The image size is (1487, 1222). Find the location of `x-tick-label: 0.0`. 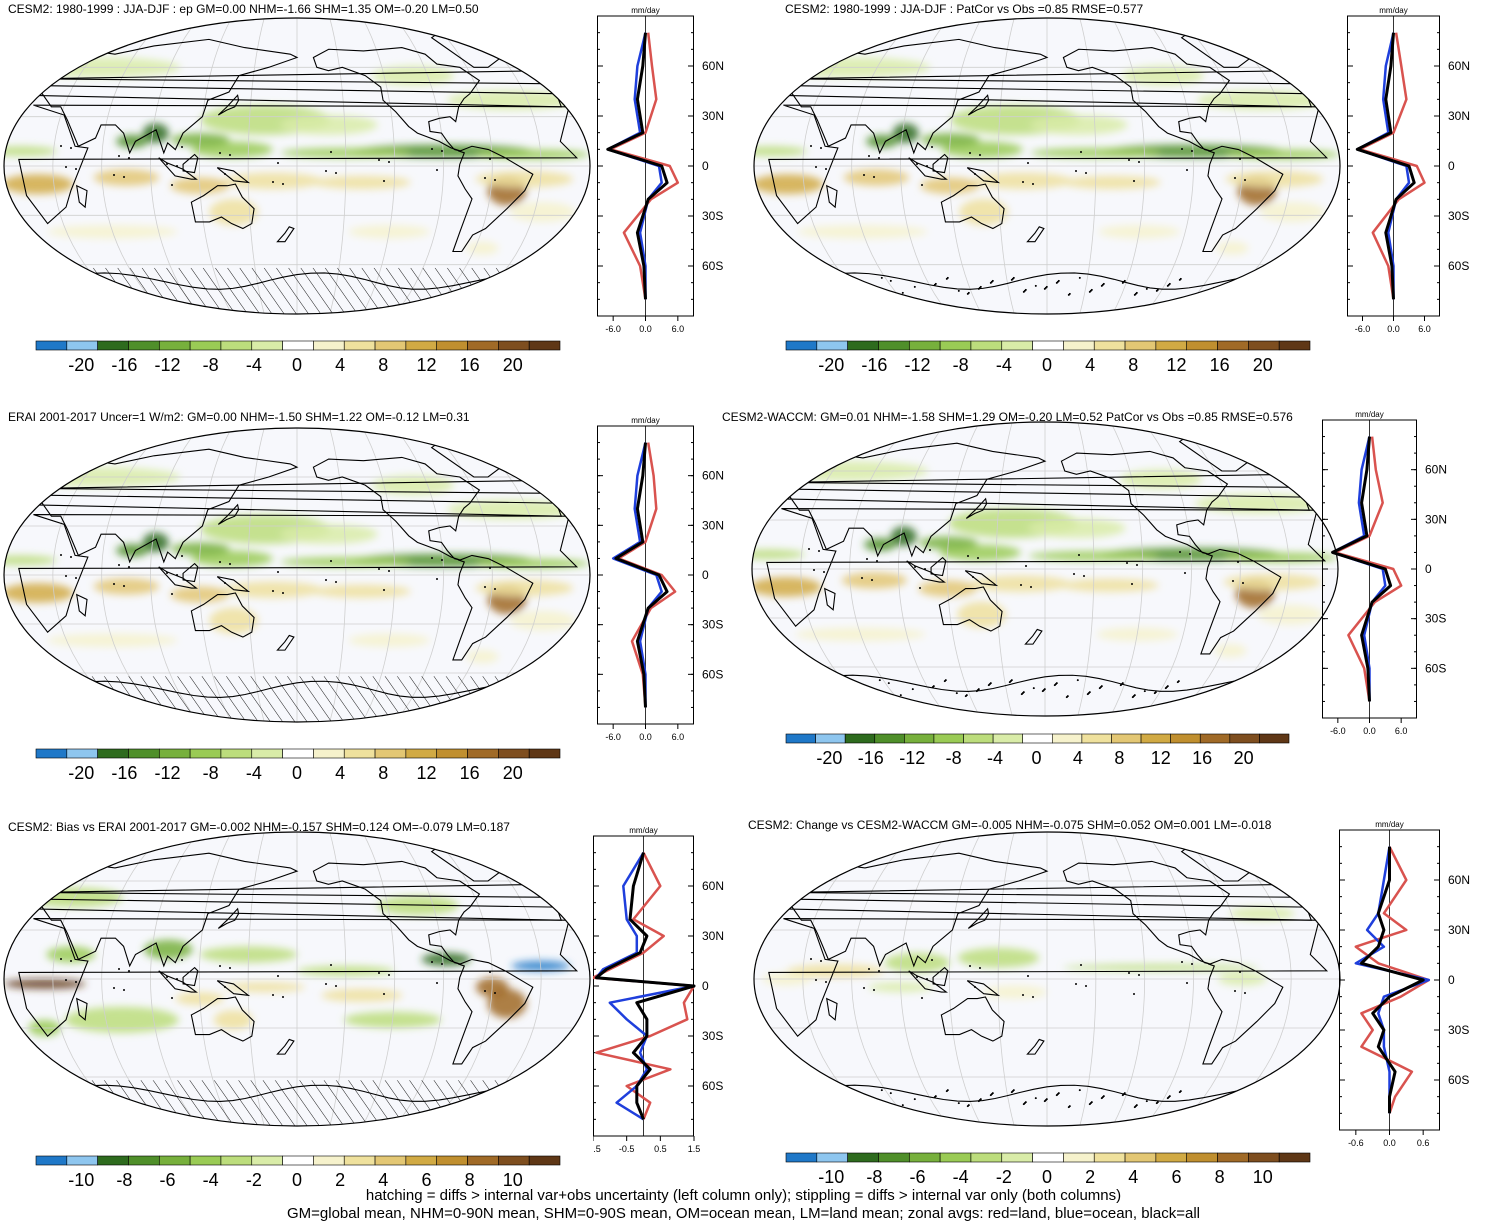

x-tick-label: 0.0 is located at coordinates (1369, 731).